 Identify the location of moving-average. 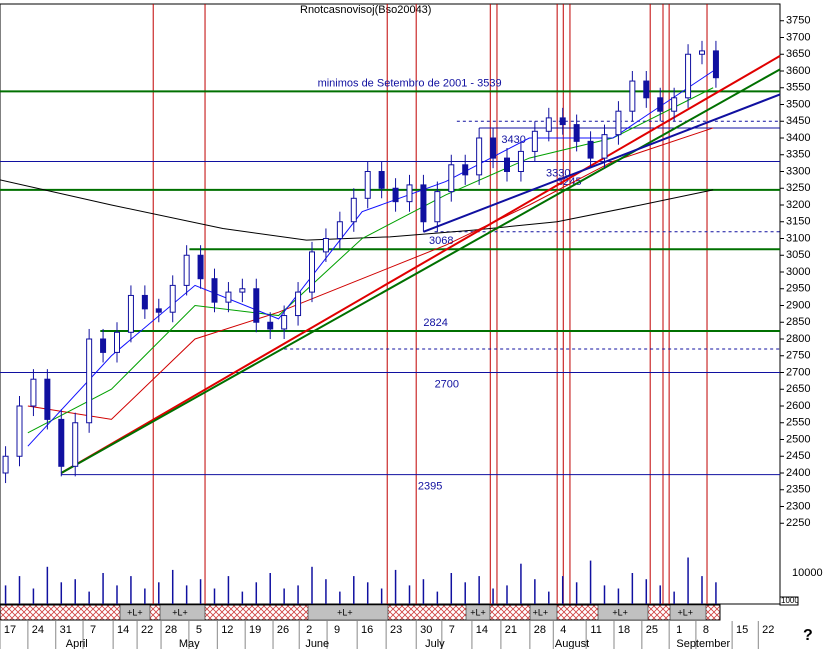
(357, 210).